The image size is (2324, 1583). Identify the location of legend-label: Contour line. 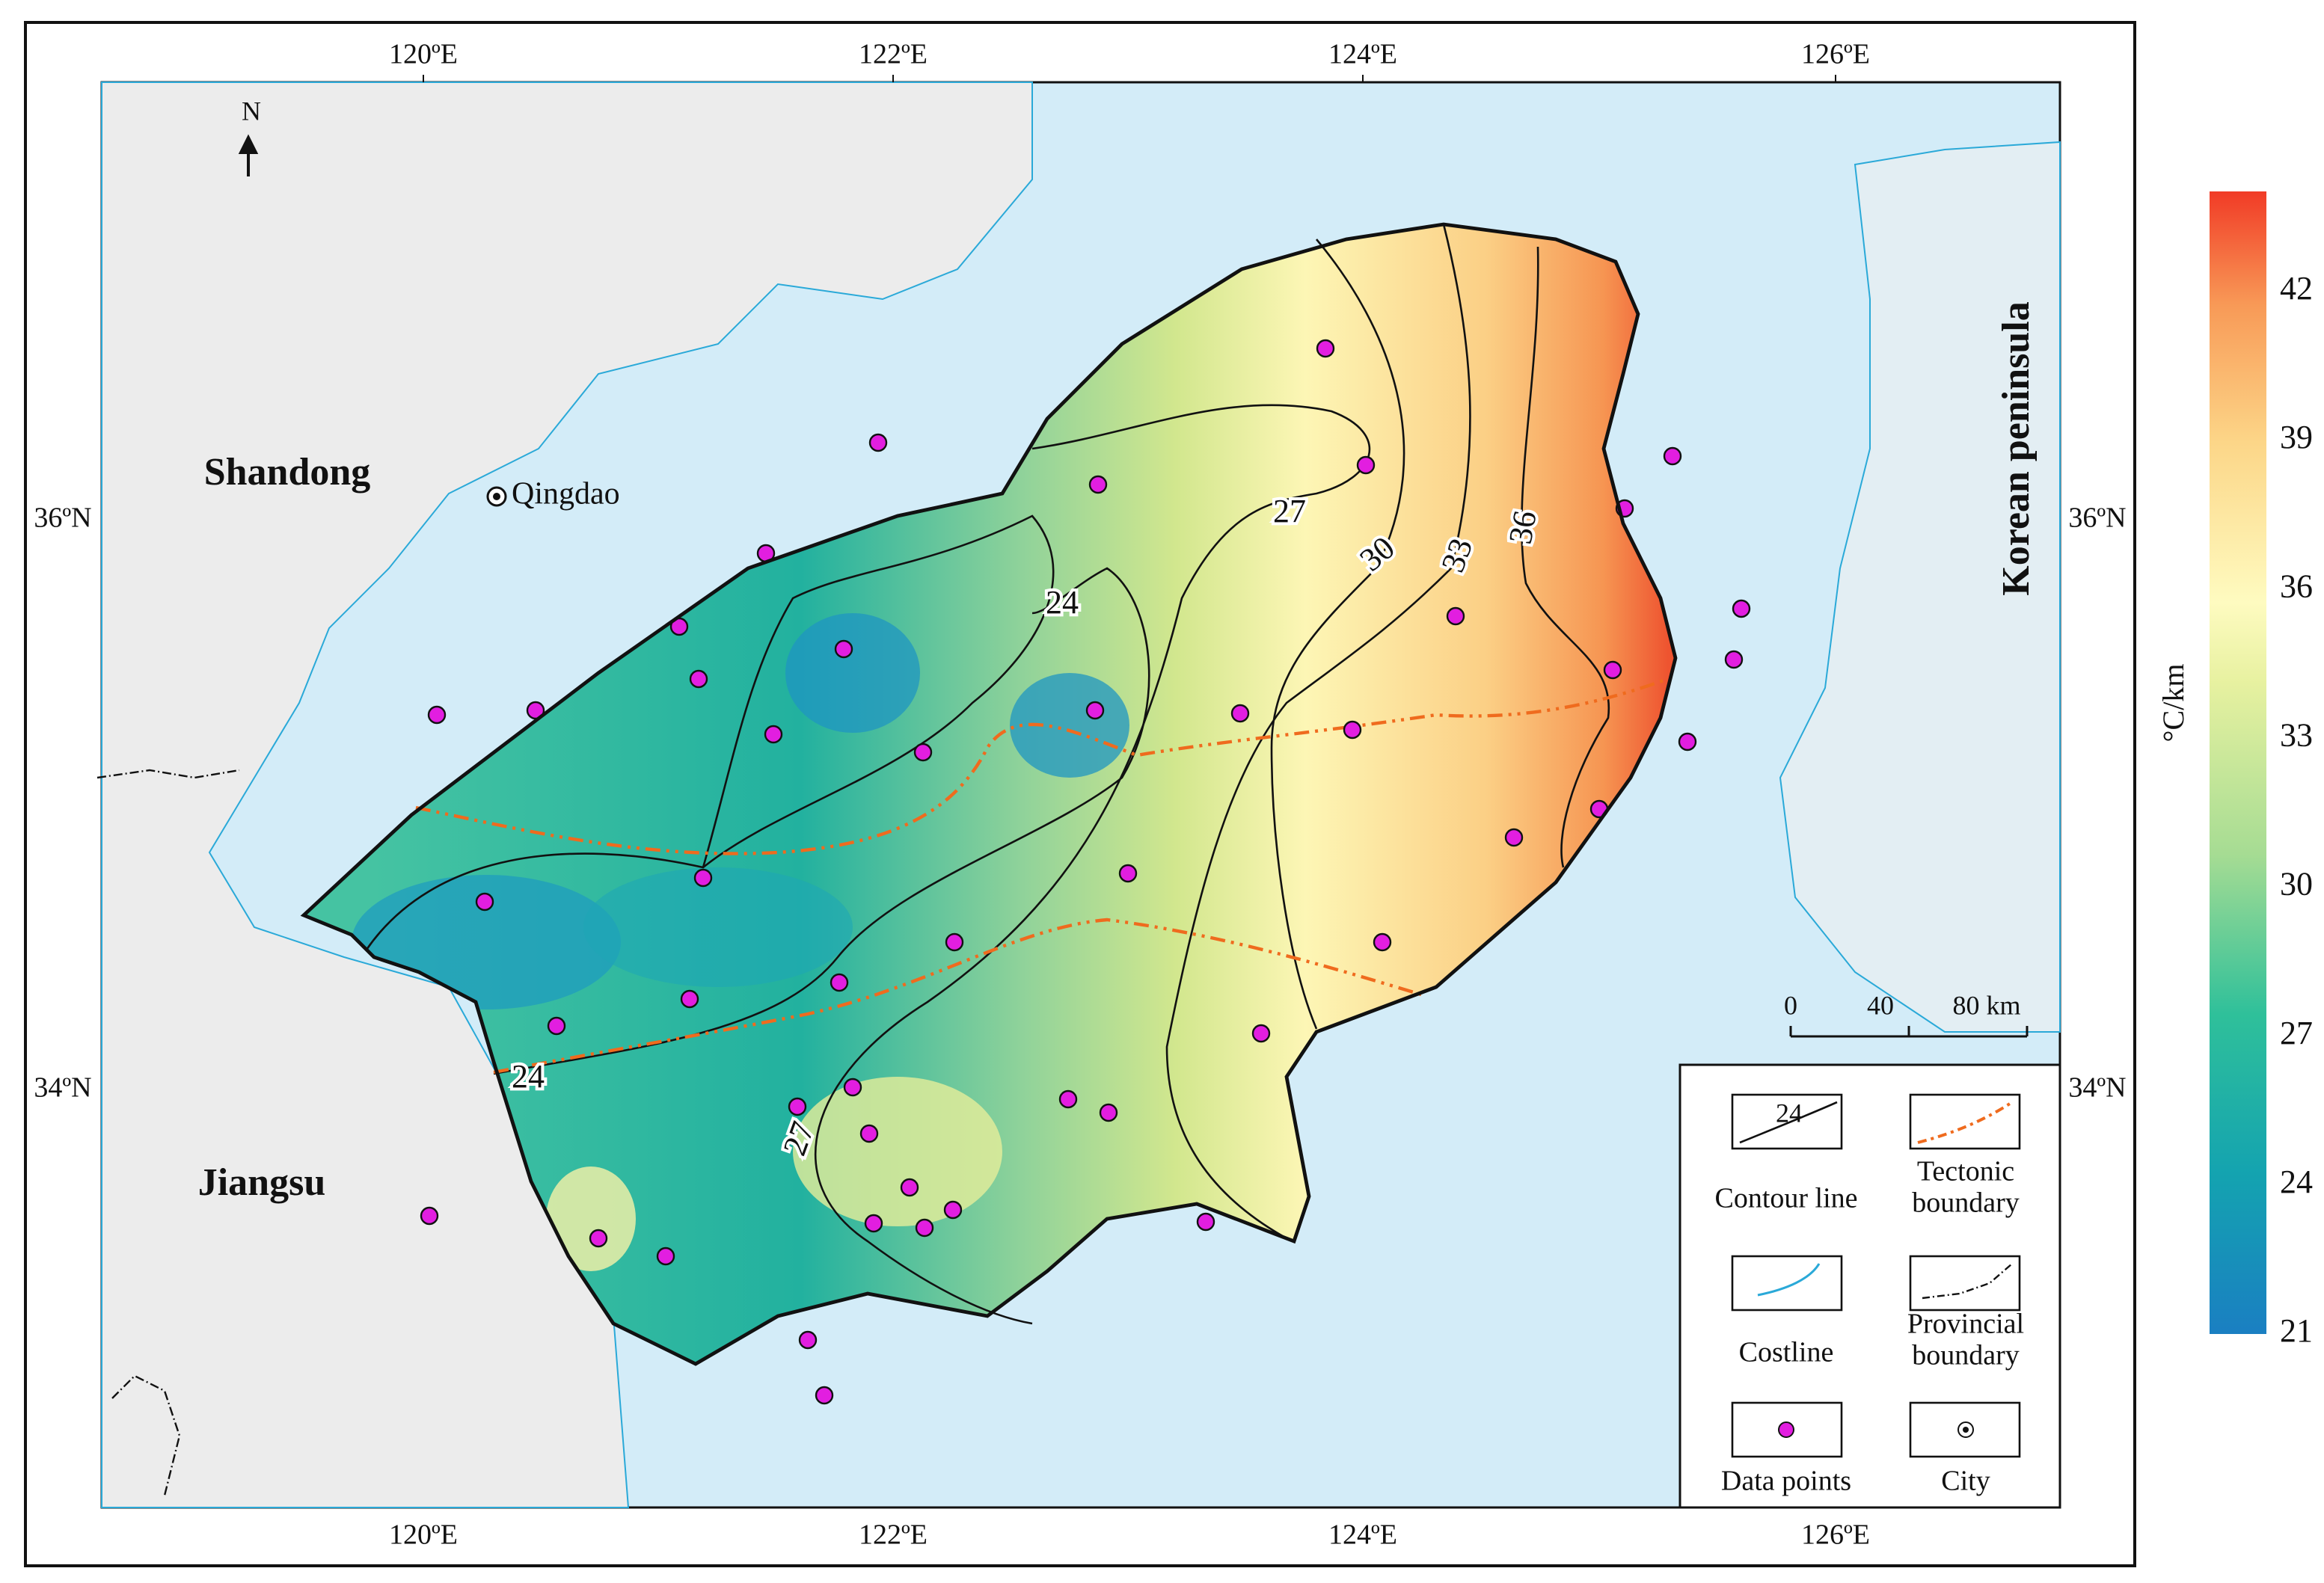
(1786, 1198).